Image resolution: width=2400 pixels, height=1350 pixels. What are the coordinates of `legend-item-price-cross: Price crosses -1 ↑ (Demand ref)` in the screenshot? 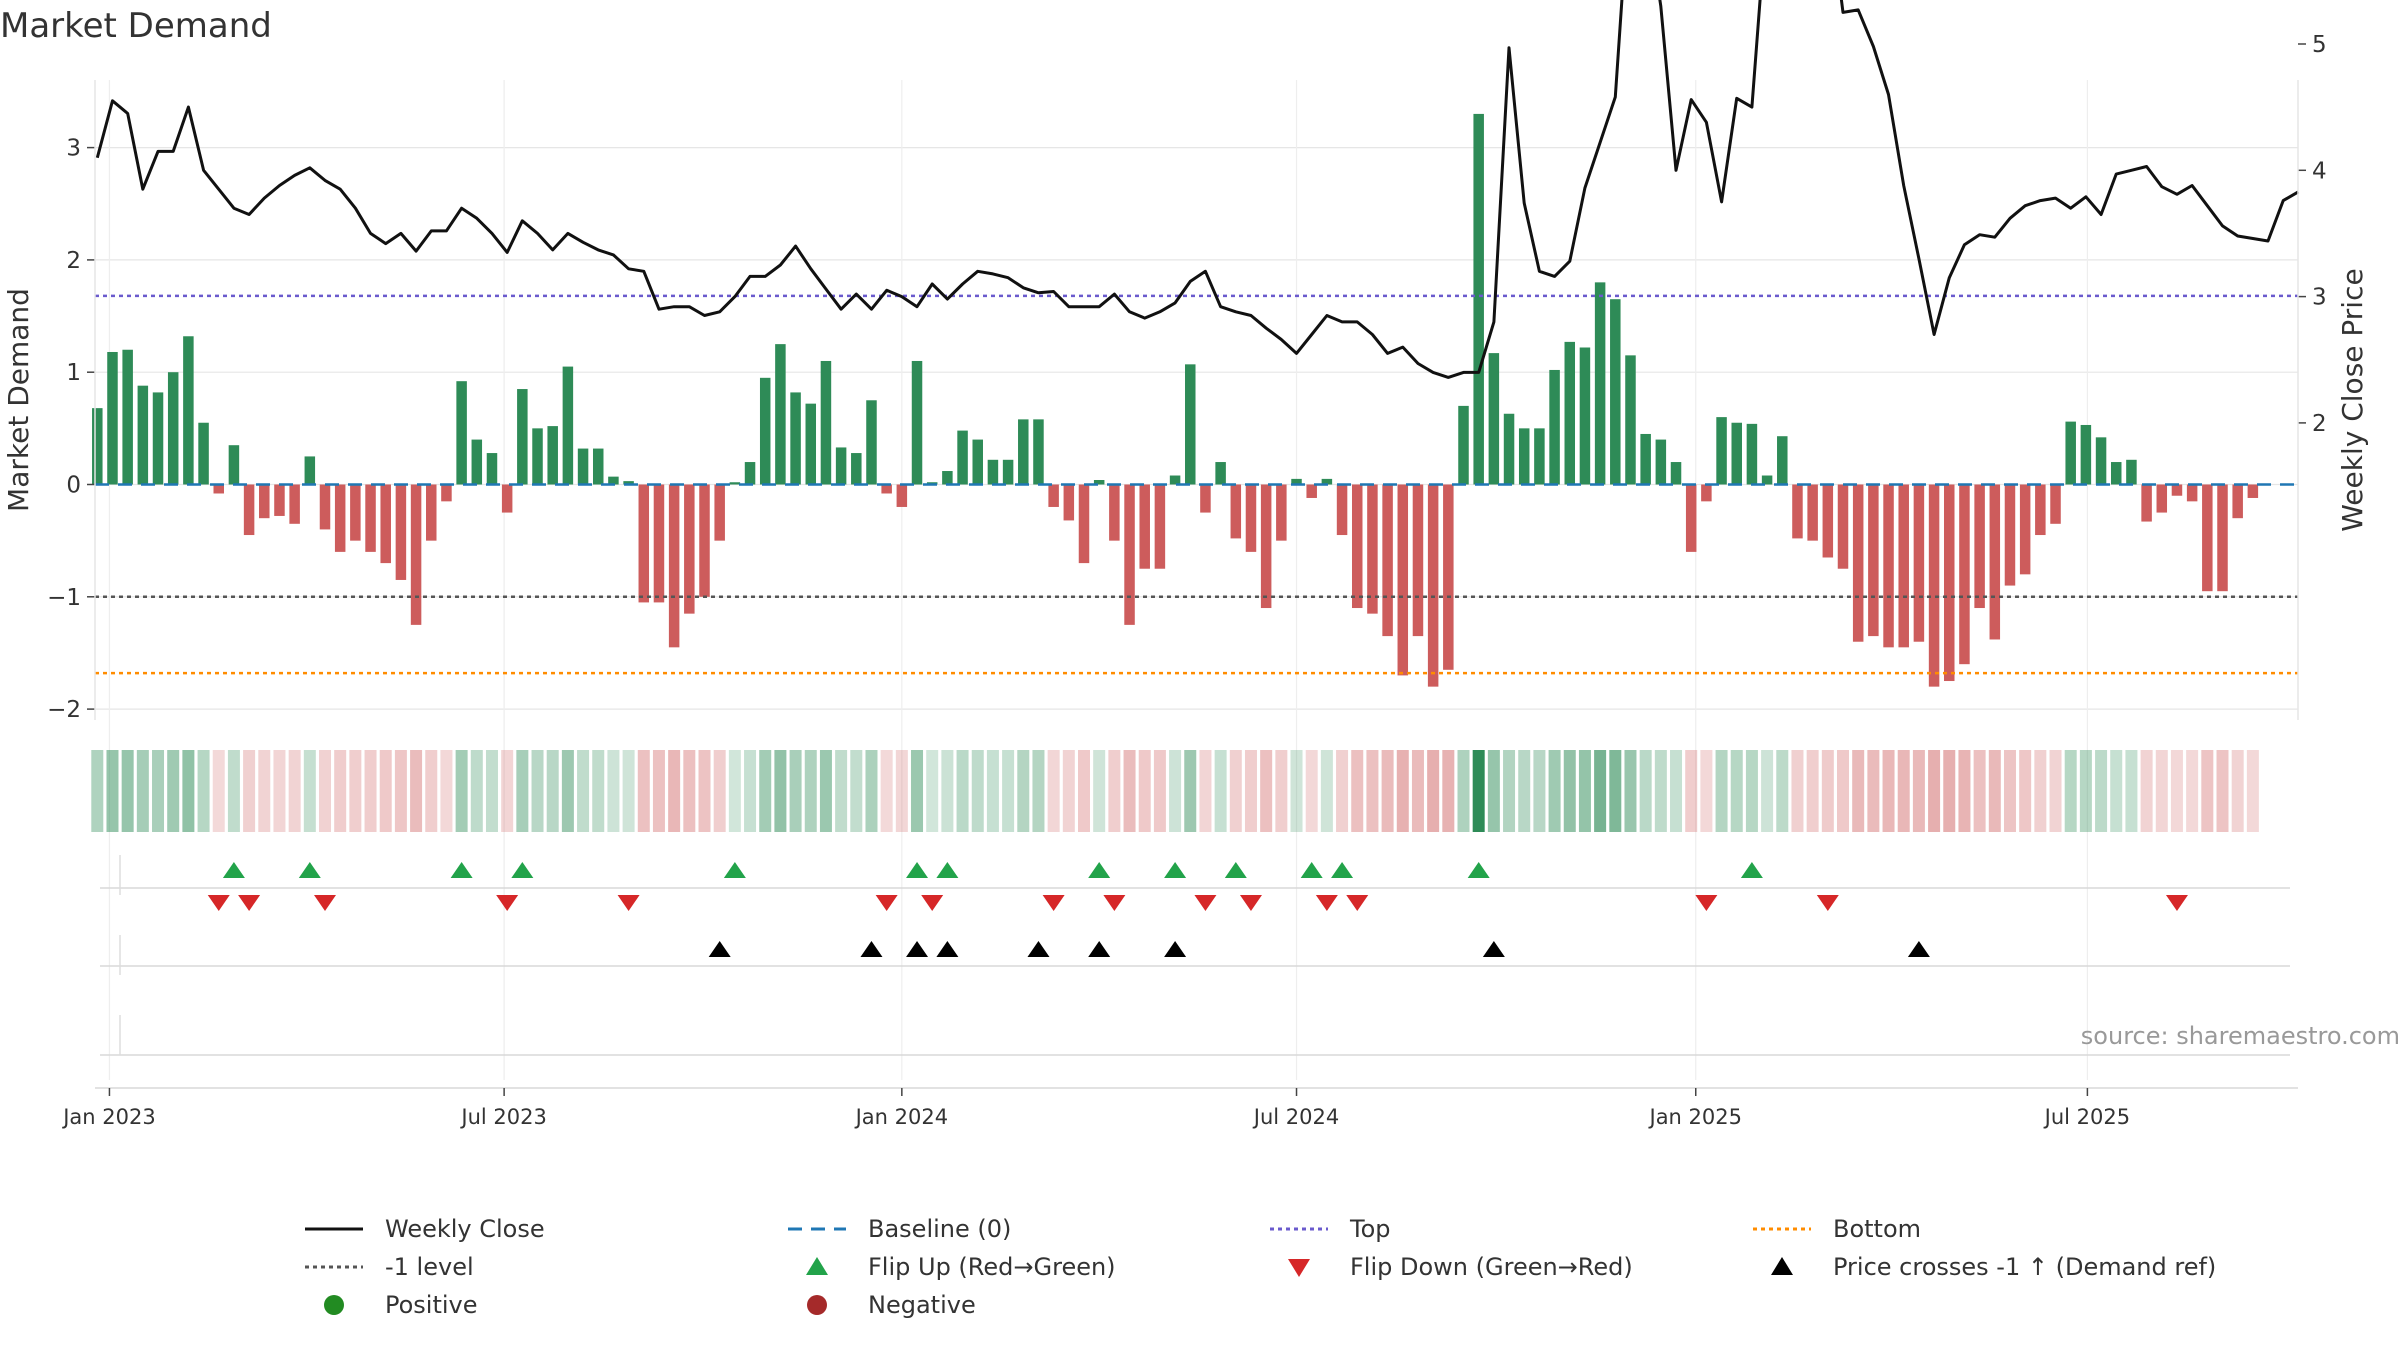 It's located at (1984, 1267).